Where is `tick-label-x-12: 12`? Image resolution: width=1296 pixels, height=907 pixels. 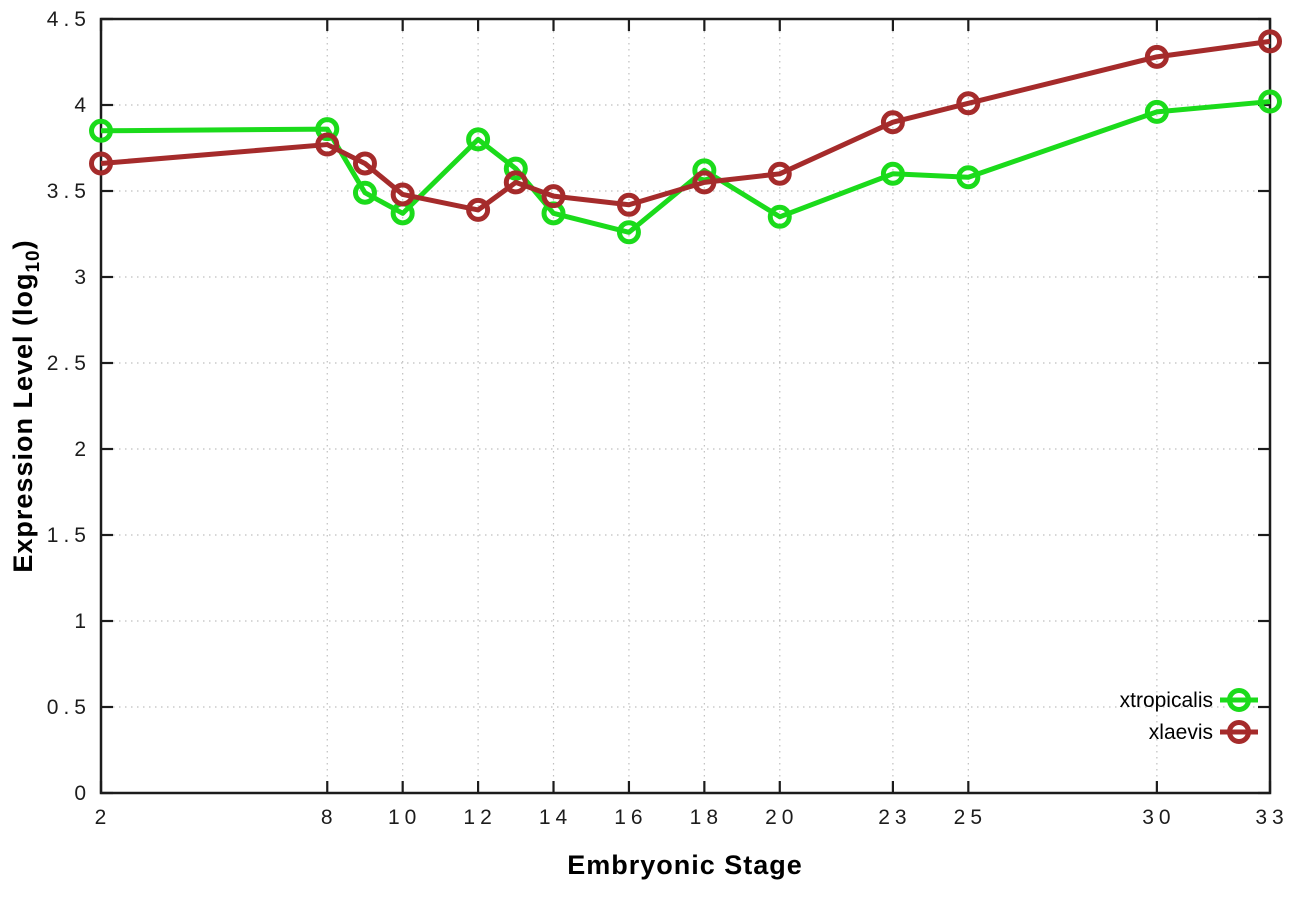 tick-label-x-12: 12 is located at coordinates (479, 817).